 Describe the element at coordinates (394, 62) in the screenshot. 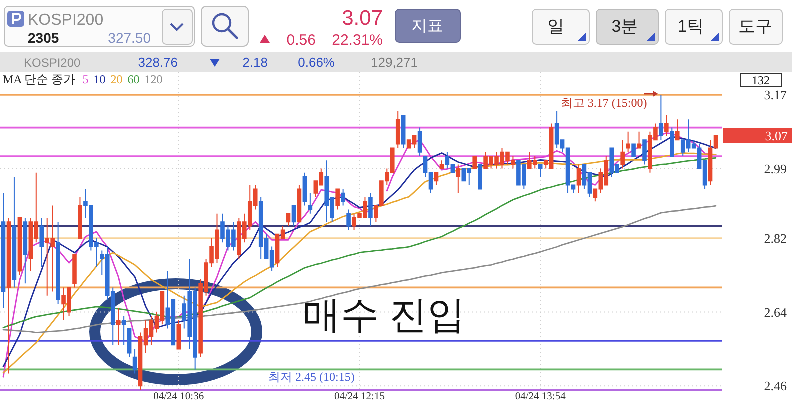

I see `text: 129,271` at that location.